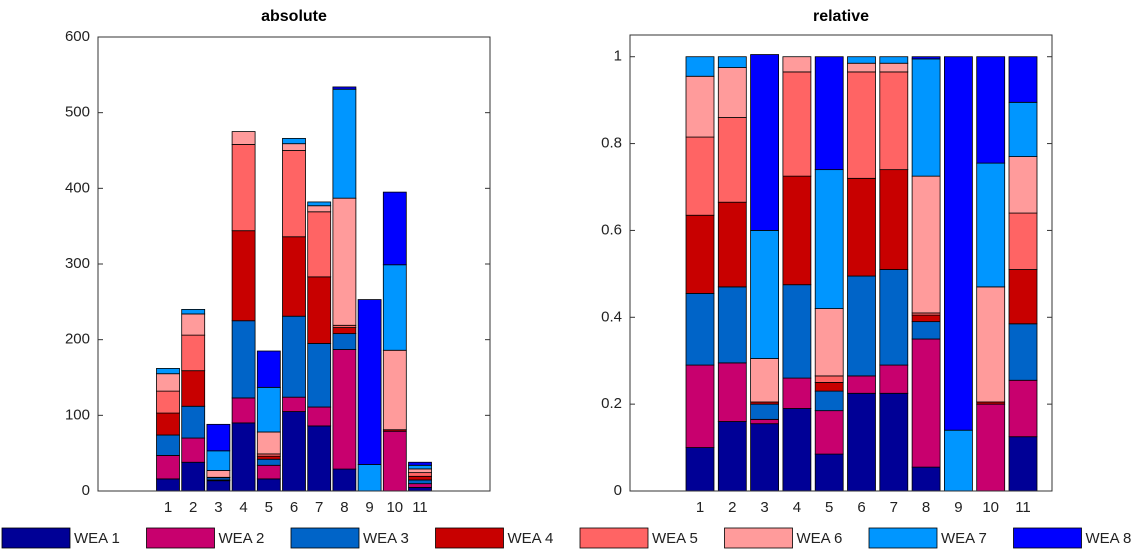 The image size is (1148, 555). What do you see at coordinates (77, 112) in the screenshot?
I see `y-tick-label: 500` at bounding box center [77, 112].